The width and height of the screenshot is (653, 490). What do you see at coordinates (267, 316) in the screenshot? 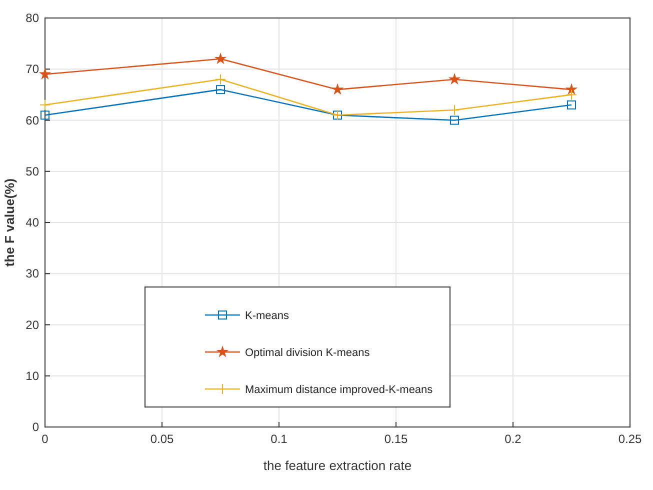
I see `legend-label: K-means` at bounding box center [267, 316].